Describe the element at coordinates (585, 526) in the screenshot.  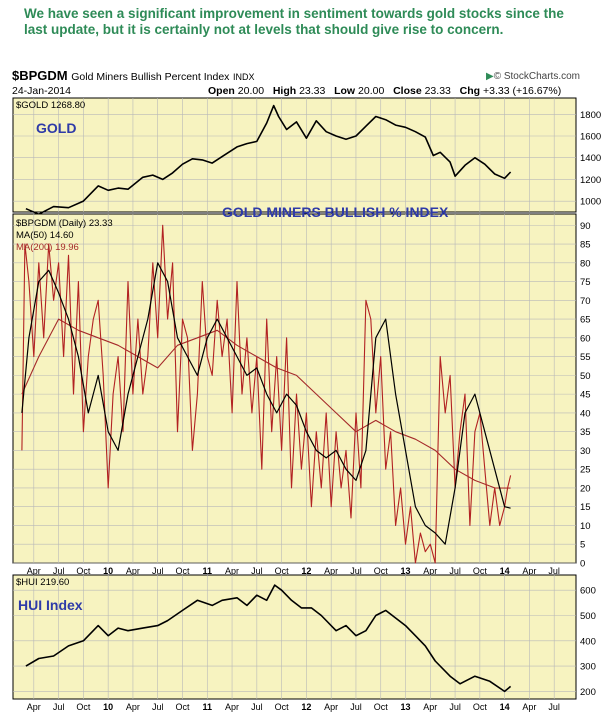
I see `bpgdm-ytick-label: 10` at that location.